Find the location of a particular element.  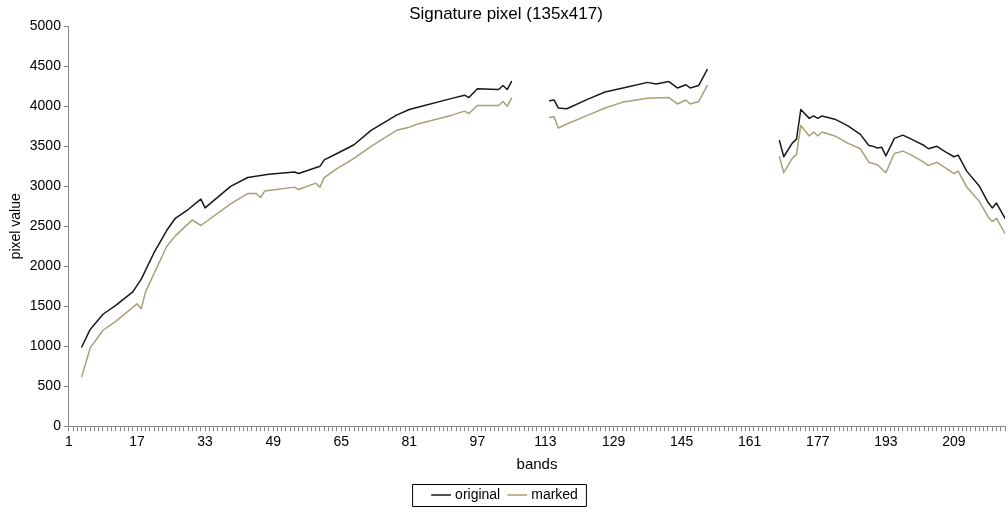

x-tick-label: 193 is located at coordinates (886, 441).